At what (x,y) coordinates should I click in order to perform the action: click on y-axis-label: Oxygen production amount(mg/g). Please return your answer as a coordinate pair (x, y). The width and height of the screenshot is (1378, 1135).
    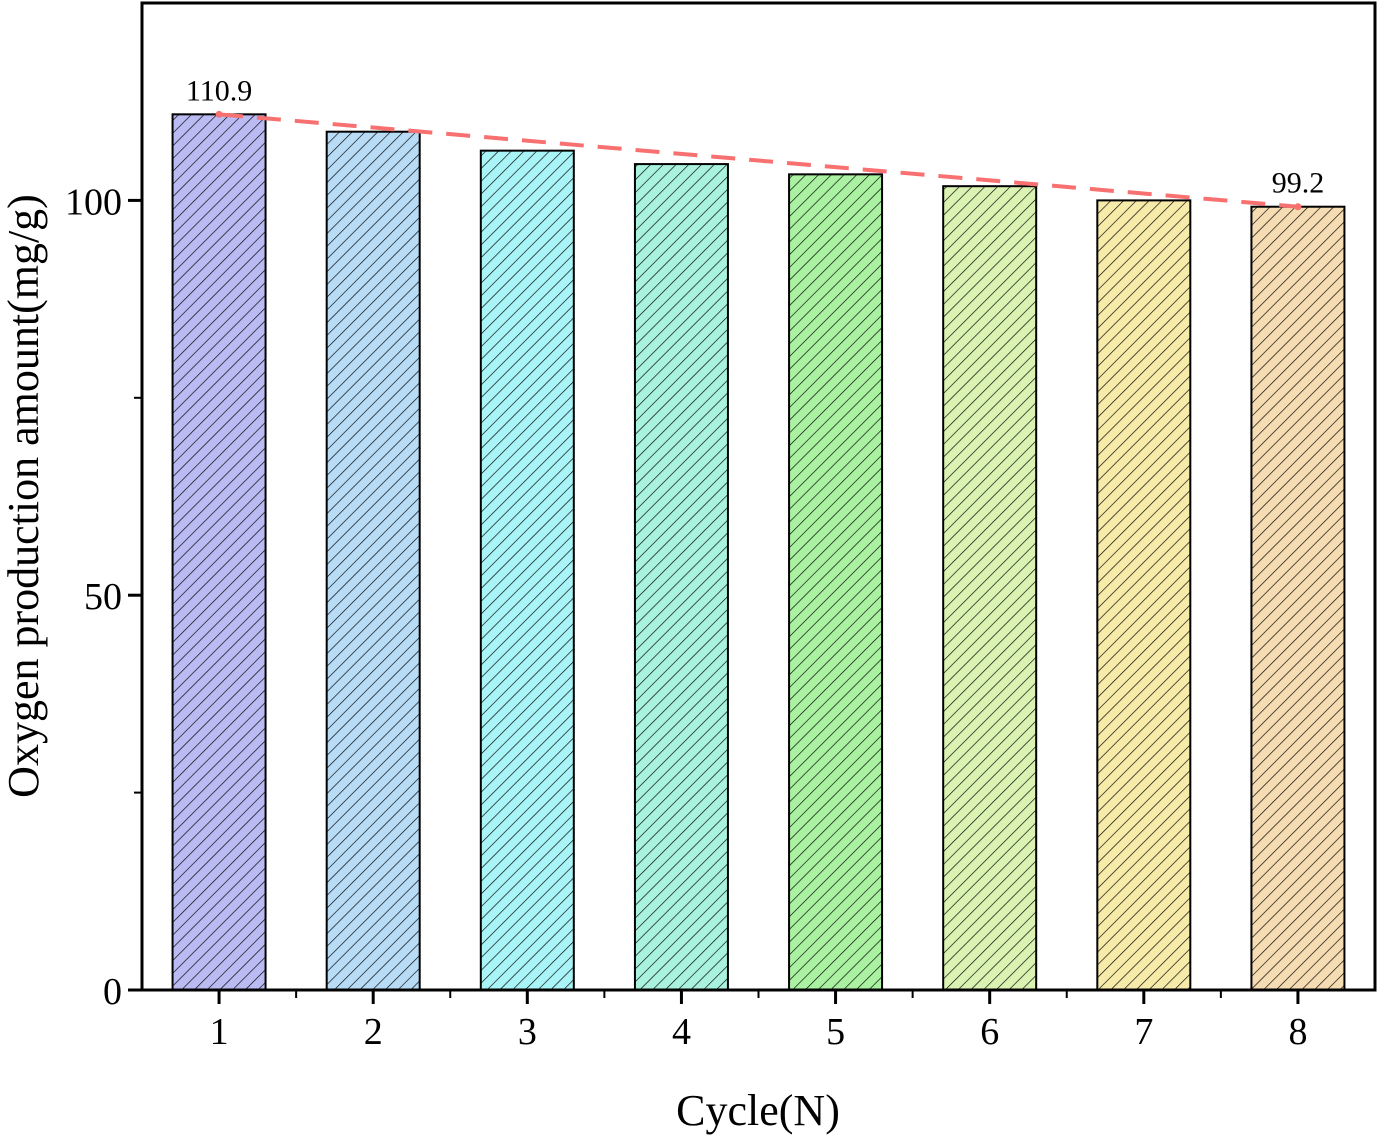
    Looking at the image, I should click on (24, 496).